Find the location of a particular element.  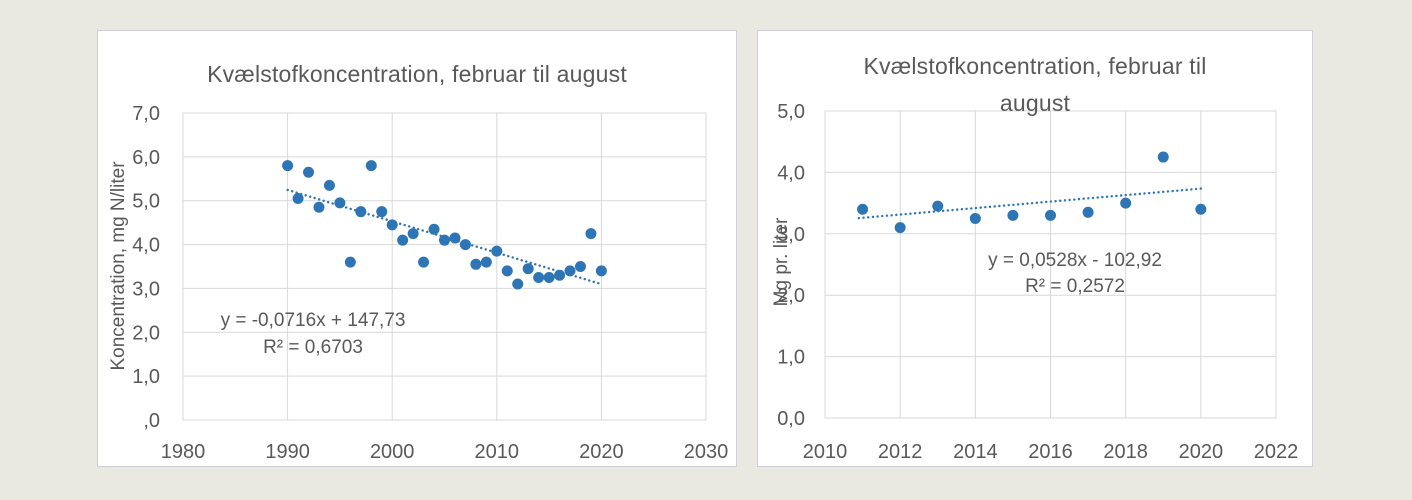

trendline-equation: y = 0,0528x - 102,92 is located at coordinates (1075, 260).